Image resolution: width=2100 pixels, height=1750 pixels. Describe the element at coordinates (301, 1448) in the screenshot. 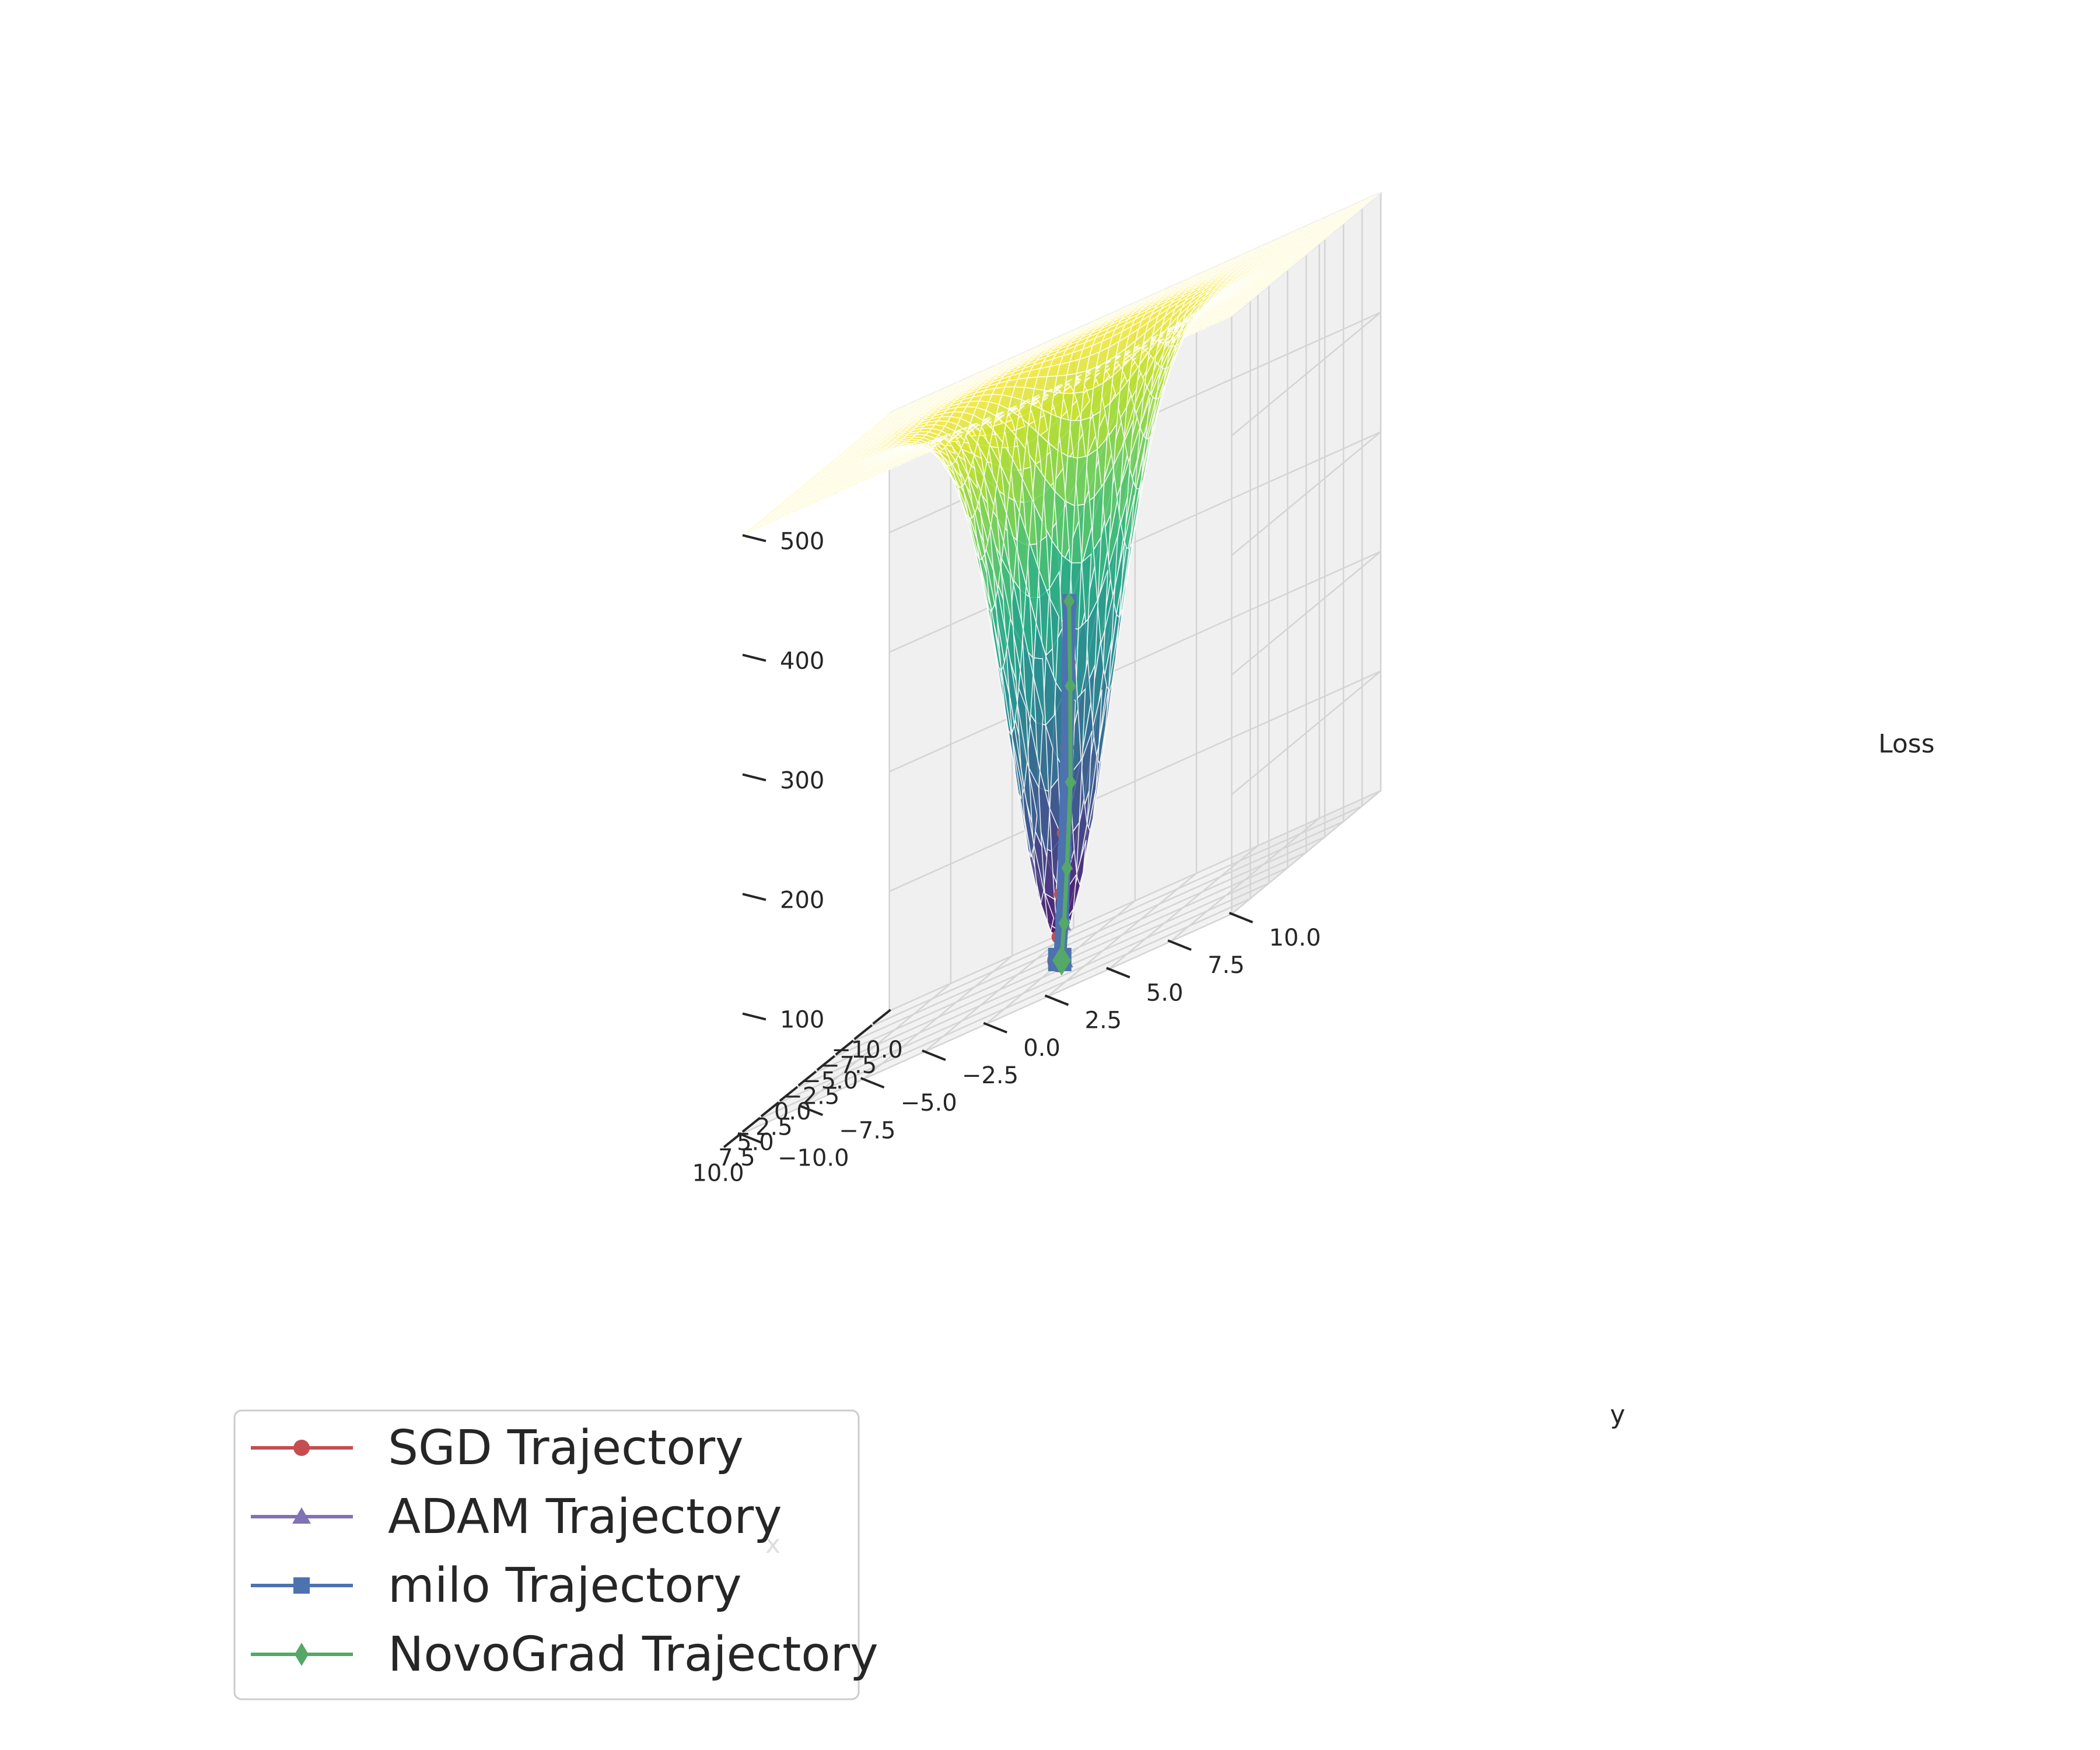

I see `legend-marker-sgd` at that location.